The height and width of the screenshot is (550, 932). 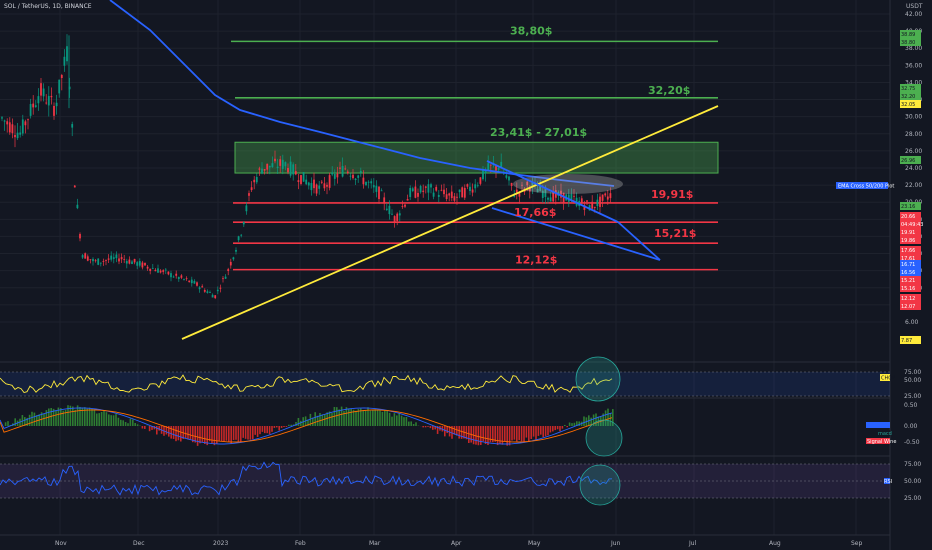 What do you see at coordinates (913, 168) in the screenshot?
I see `price-tick-label: 24.00` at bounding box center [913, 168].